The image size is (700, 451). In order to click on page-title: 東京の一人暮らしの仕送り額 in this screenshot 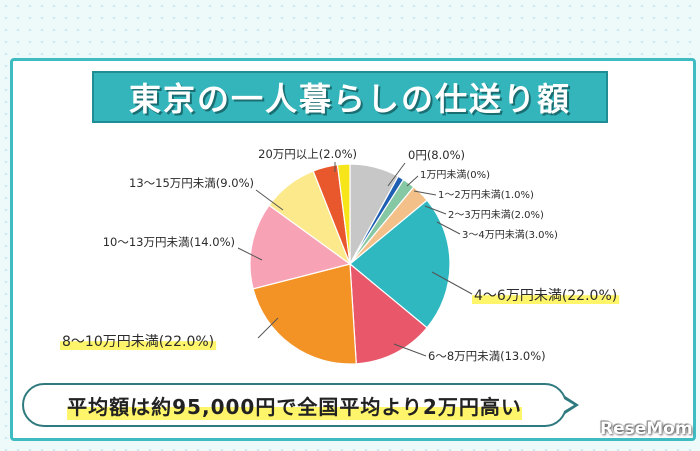, I will do `click(349, 99)`.